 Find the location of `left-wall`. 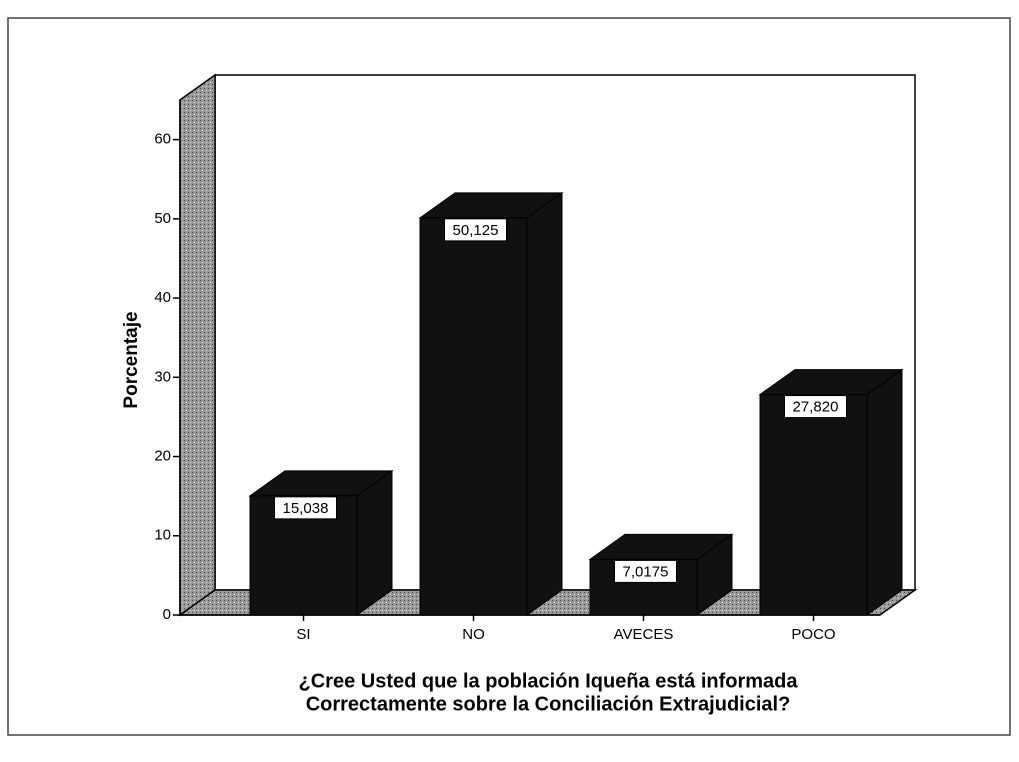

left-wall is located at coordinates (197, 345).